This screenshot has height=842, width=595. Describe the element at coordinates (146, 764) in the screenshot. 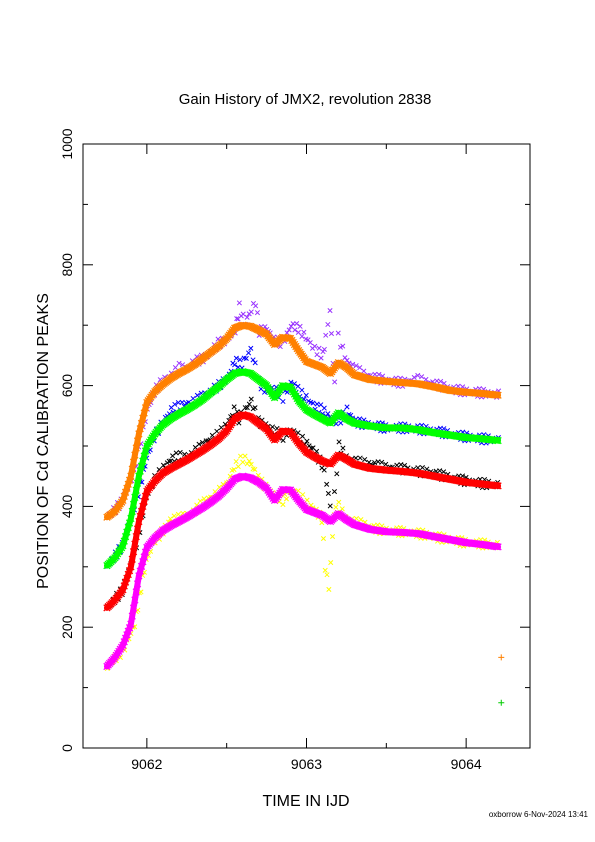

I see `x-tick-label: 9062` at that location.